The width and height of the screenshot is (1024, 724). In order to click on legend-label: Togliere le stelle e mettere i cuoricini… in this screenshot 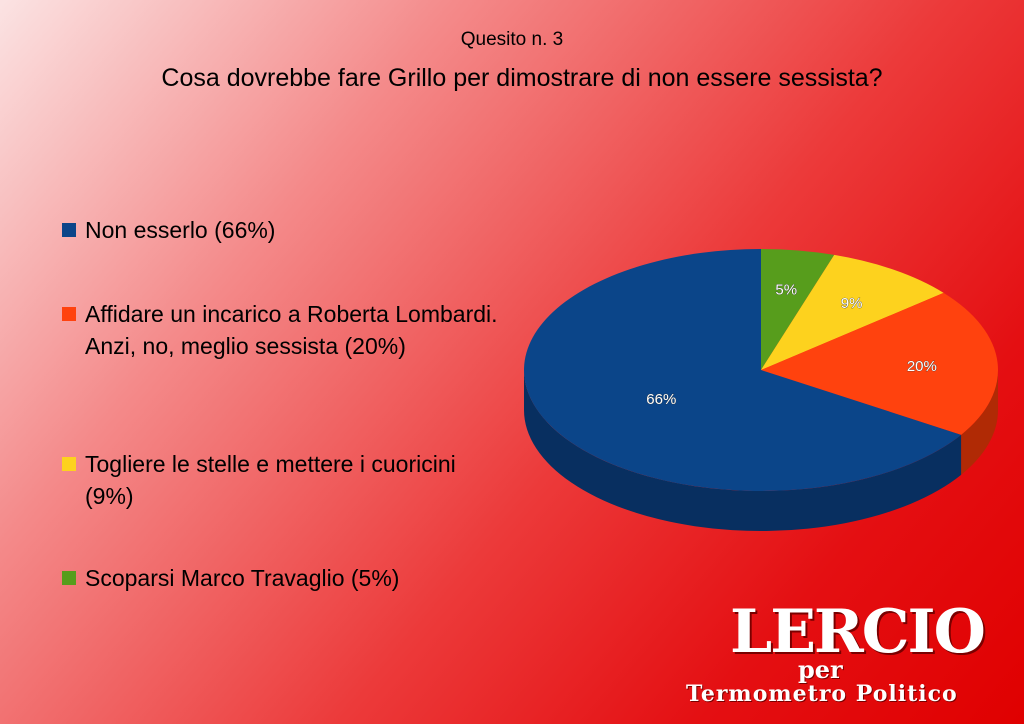, I will do `click(270, 480)`.